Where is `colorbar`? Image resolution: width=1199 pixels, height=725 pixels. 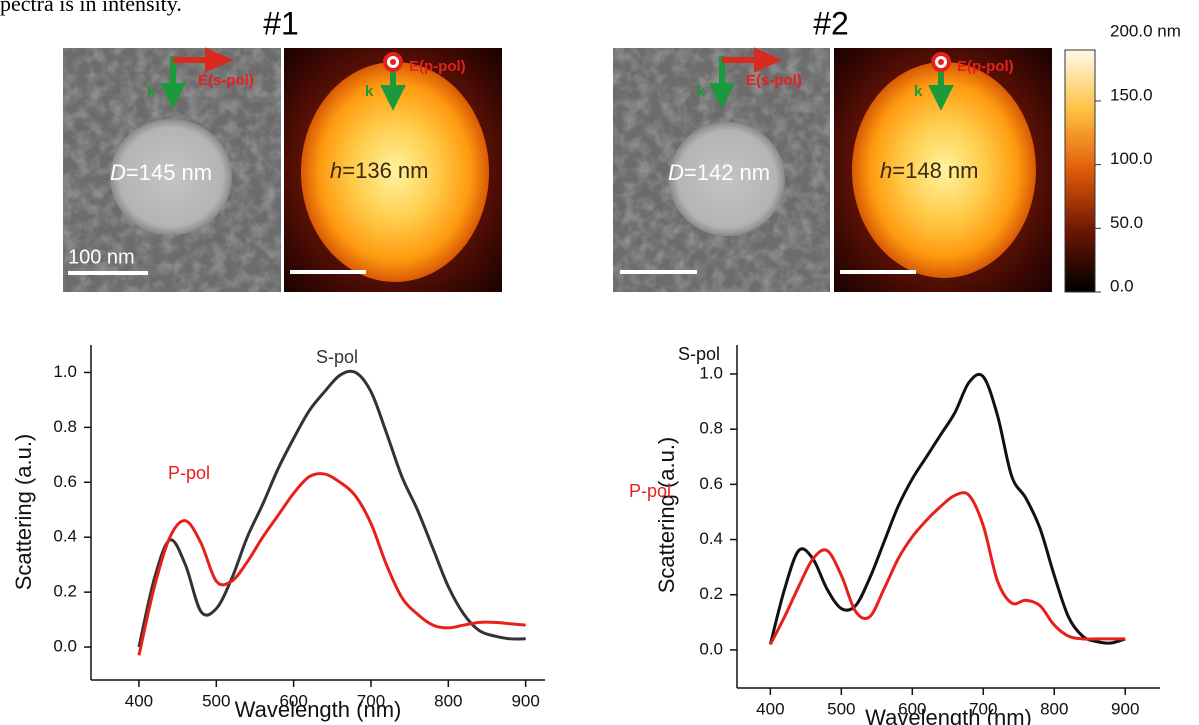 colorbar is located at coordinates (1080, 171).